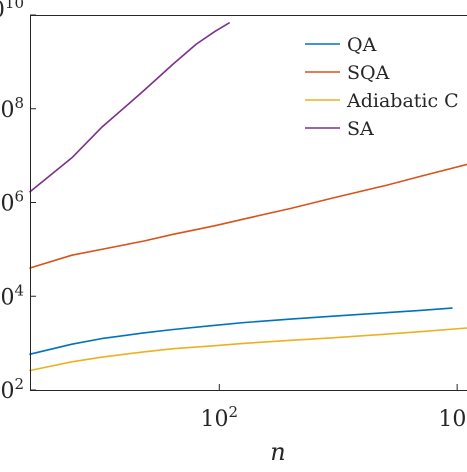 The width and height of the screenshot is (467, 472). What do you see at coordinates (2, 11) in the screenshot?
I see `y-tick-label-4-base: 10` at bounding box center [2, 11].